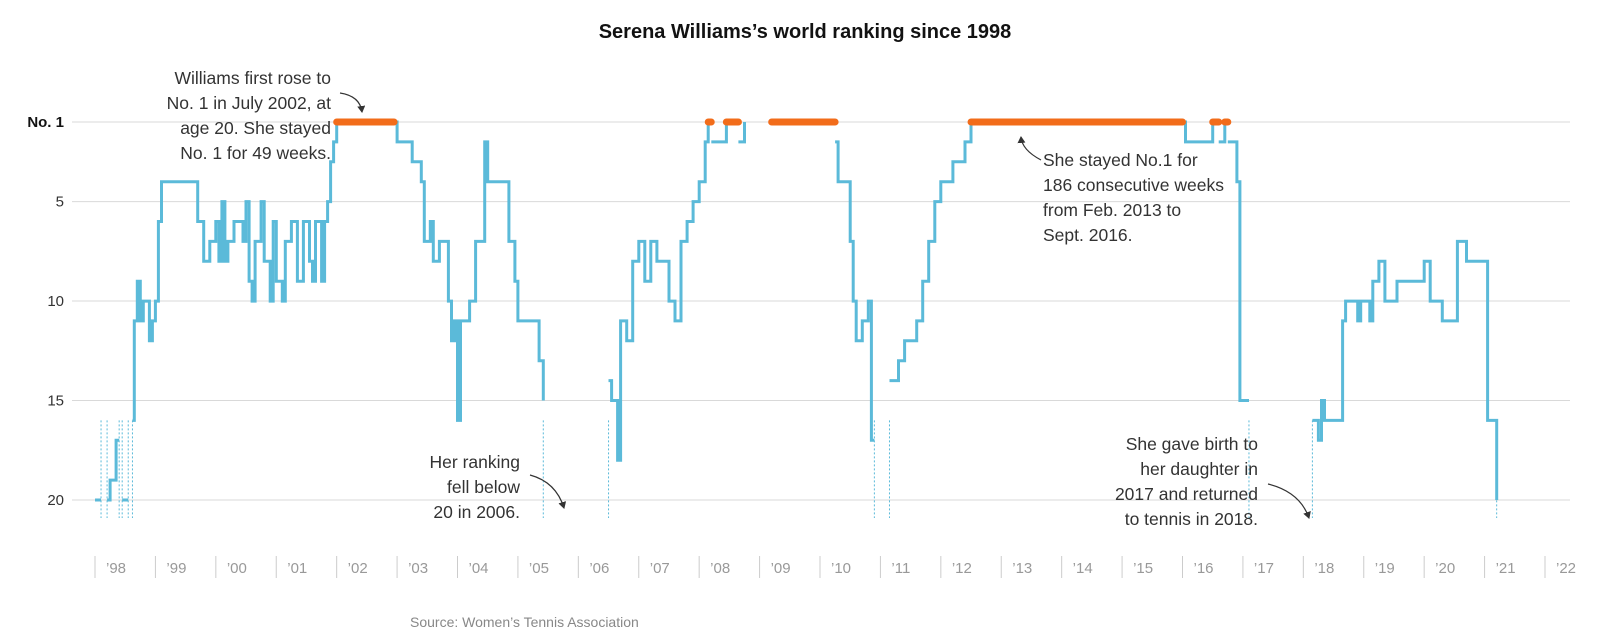 This screenshot has width=1599, height=644. Describe the element at coordinates (45, 311) in the screenshot. I see `y-axis-labels: No. 1 5 10 15 20` at that location.